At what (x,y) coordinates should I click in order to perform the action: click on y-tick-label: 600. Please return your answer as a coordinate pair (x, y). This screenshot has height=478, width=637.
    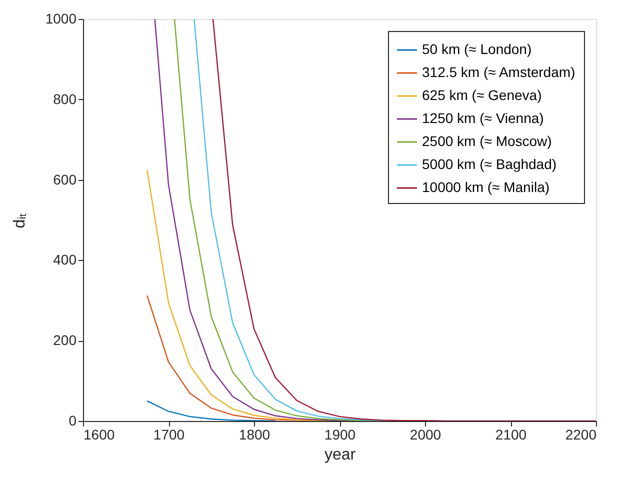
    Looking at the image, I should click on (65, 179).